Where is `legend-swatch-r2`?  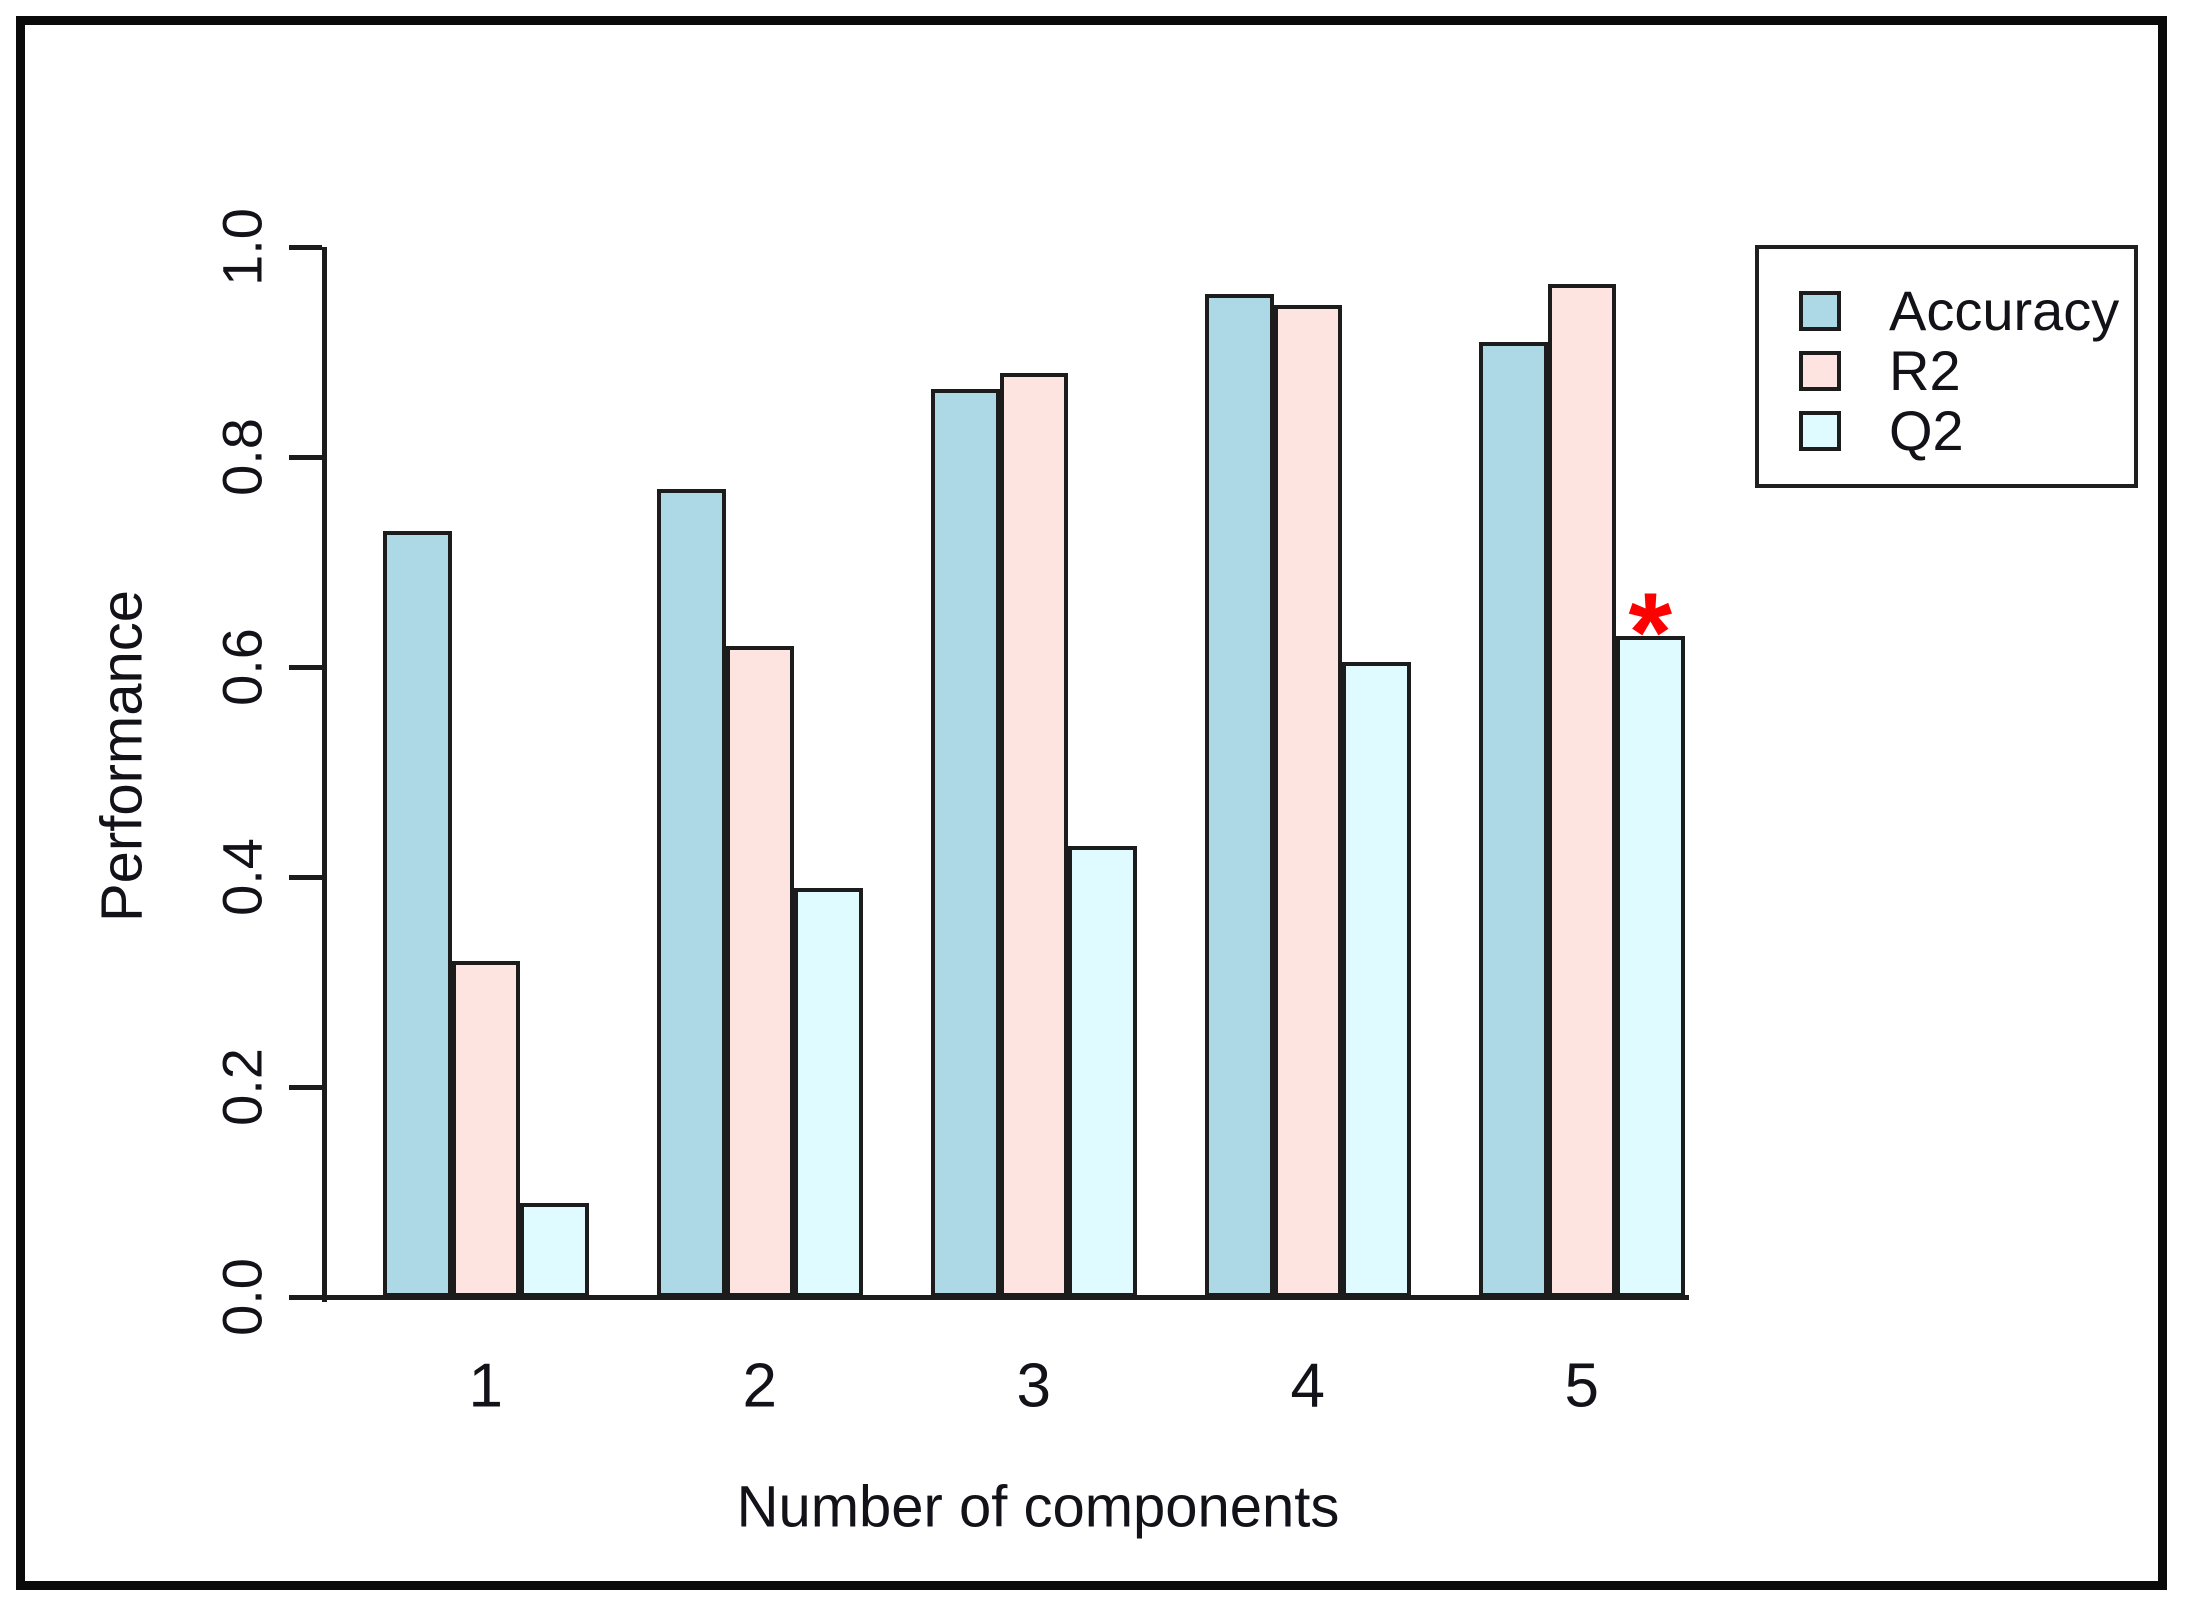 legend-swatch-r2 is located at coordinates (1820, 371).